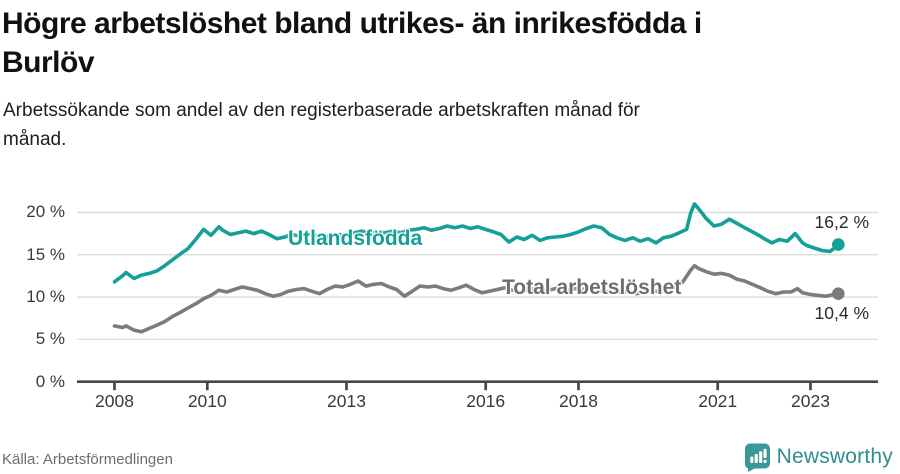 This screenshot has width=900, height=474. What do you see at coordinates (592, 287) in the screenshot?
I see `series-label-total-arbetsloshet: Total arbetslöshet` at bounding box center [592, 287].